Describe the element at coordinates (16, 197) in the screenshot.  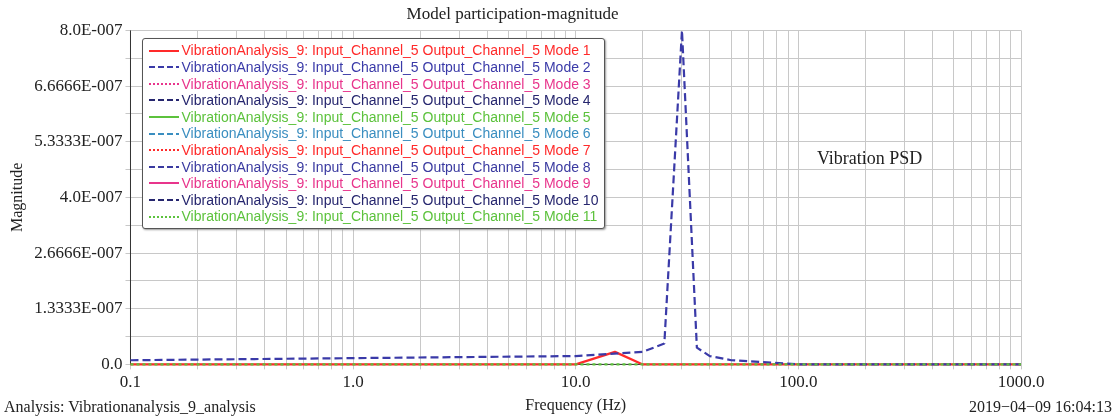
I see `y-axis-title: Magnitude` at that location.